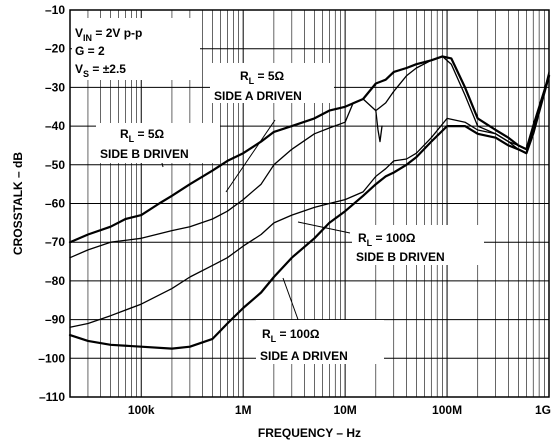 The image size is (559, 444). What do you see at coordinates (400, 257) in the screenshot?
I see `label-rl100-side-b-side: SIDE B DRIVEN` at bounding box center [400, 257].